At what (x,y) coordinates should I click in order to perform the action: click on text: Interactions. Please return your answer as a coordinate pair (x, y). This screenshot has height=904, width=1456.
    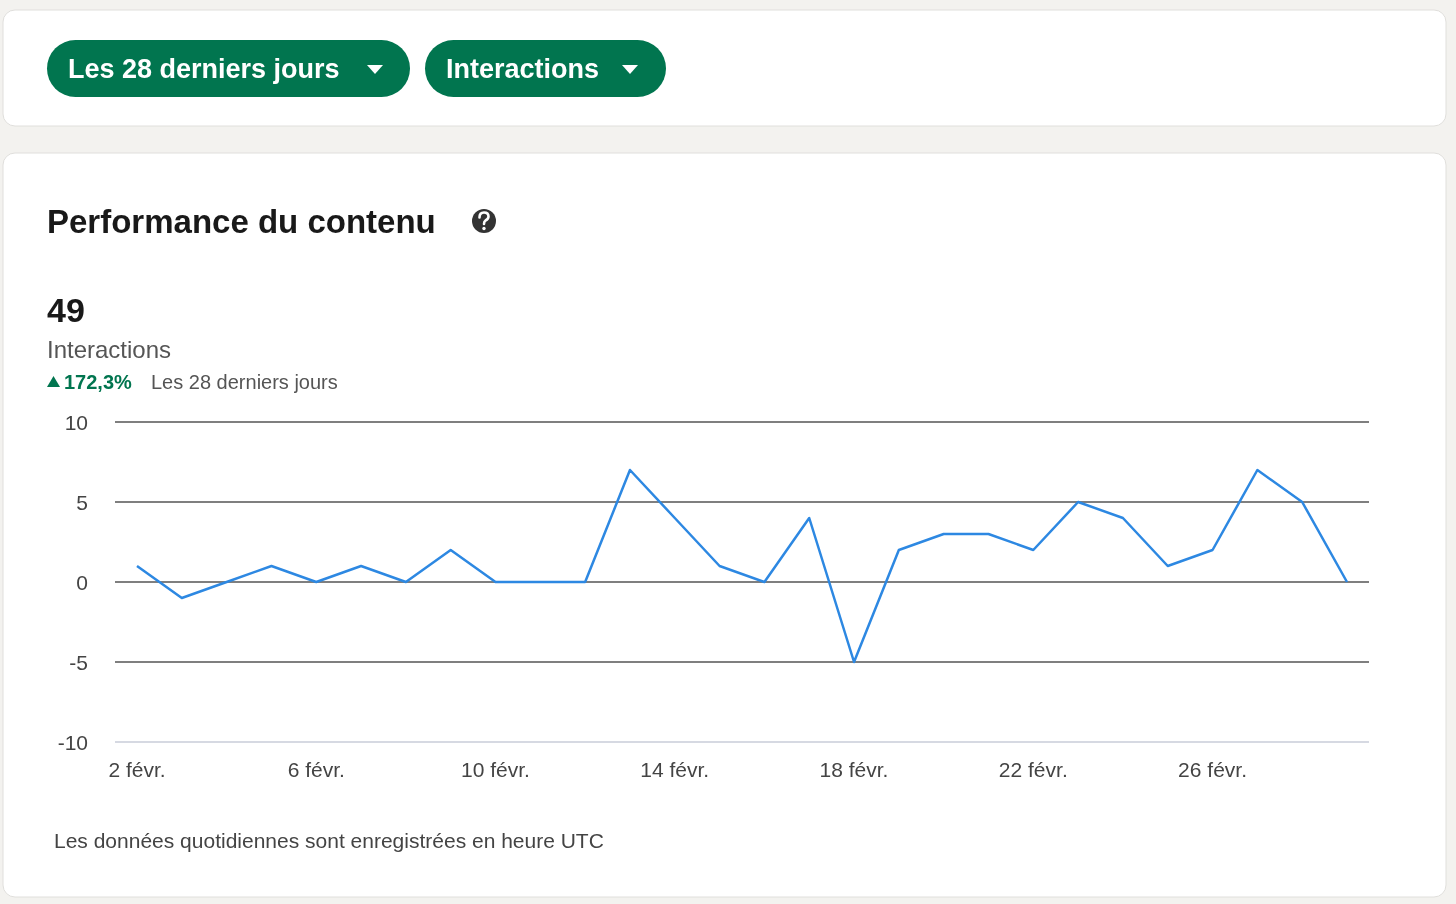
    Looking at the image, I should click on (109, 349).